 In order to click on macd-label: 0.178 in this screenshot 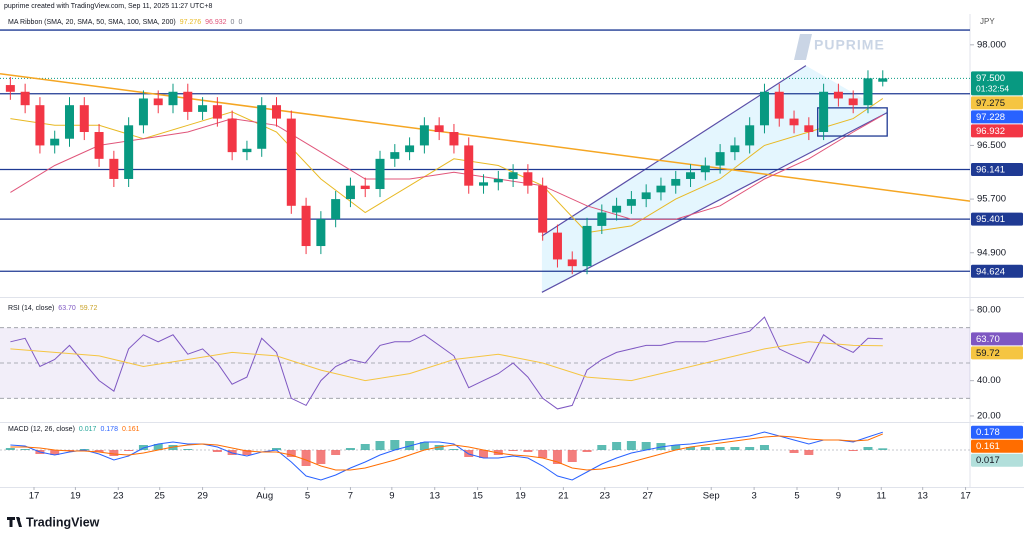, I will do `click(988, 432)`.